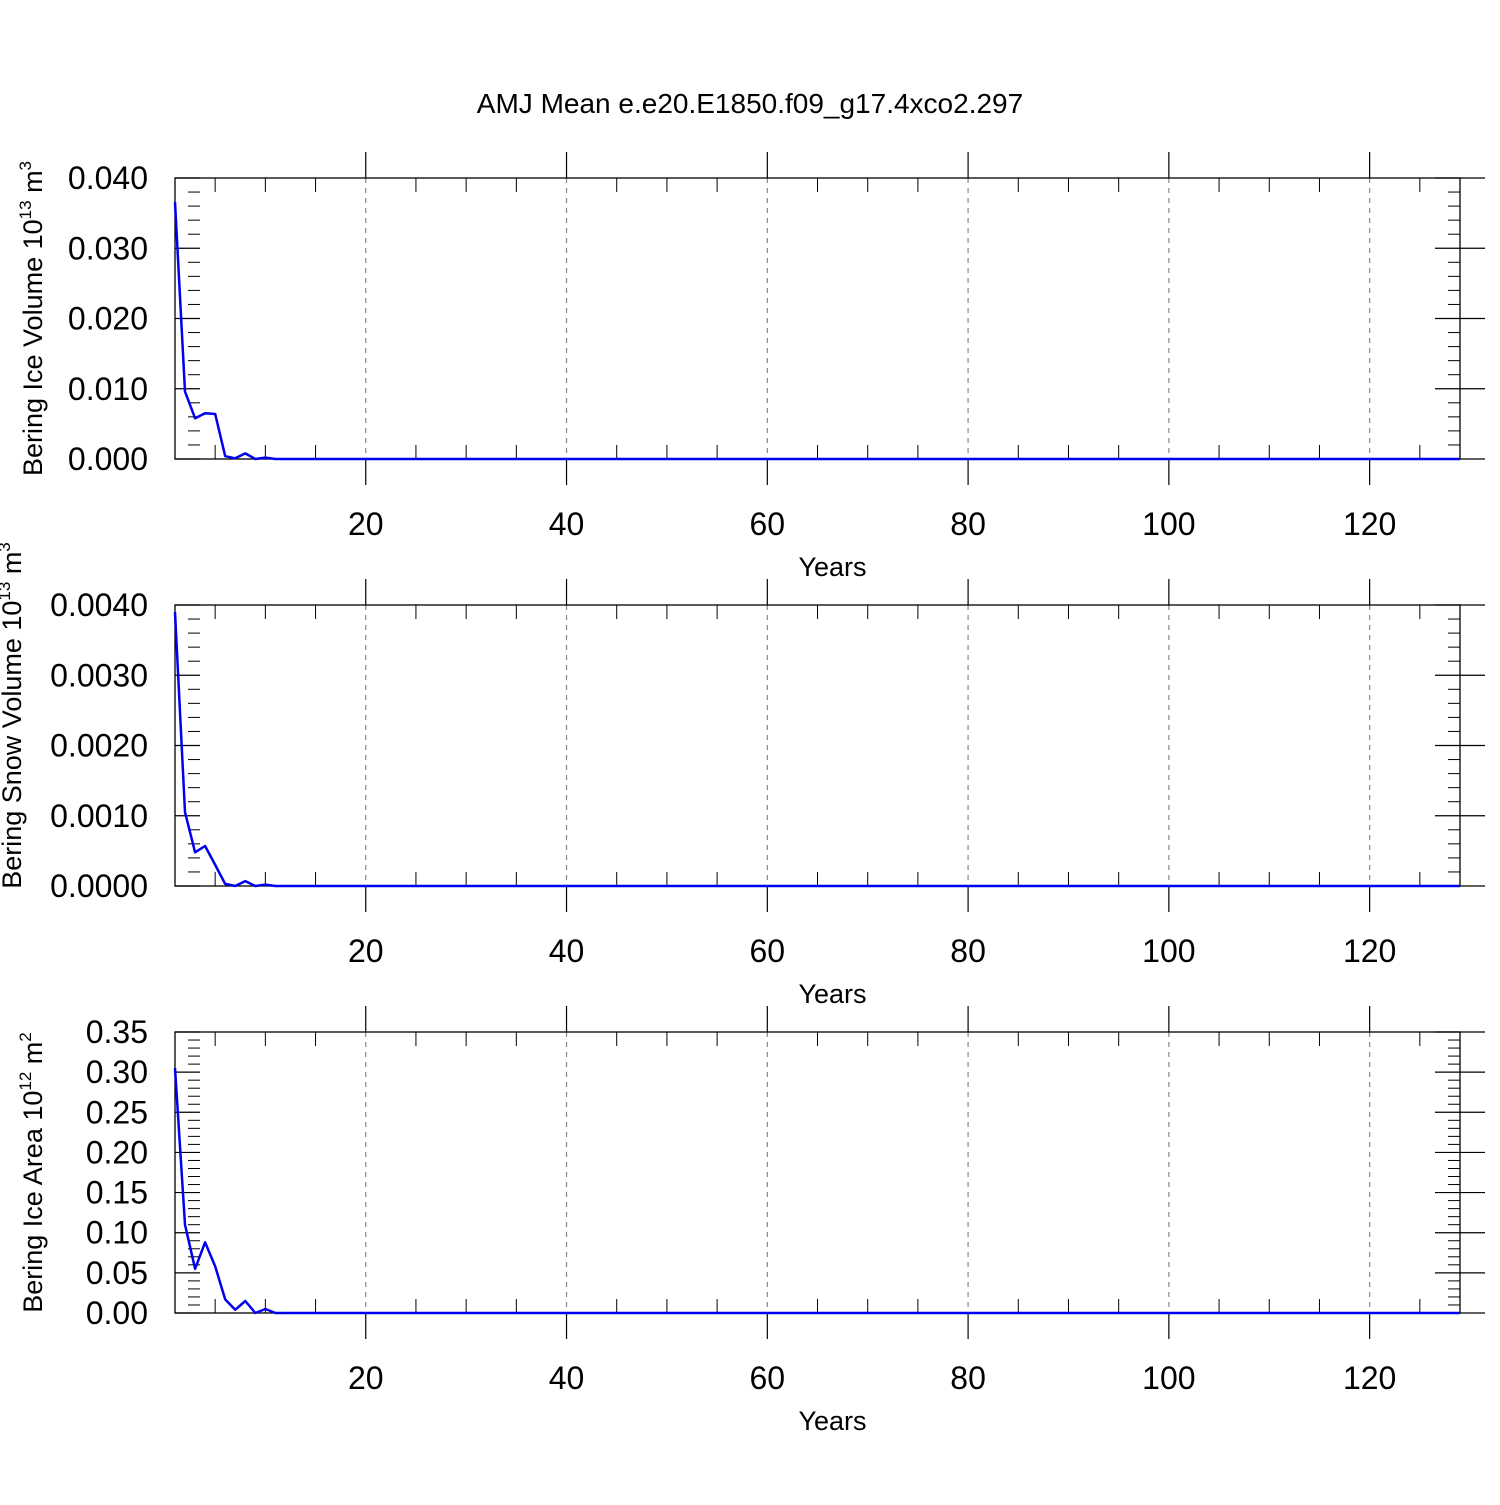 This screenshot has height=1505, width=1500. I want to click on y-axis-label: Bering Snow Volume 1013 m3, so click(13, 715).